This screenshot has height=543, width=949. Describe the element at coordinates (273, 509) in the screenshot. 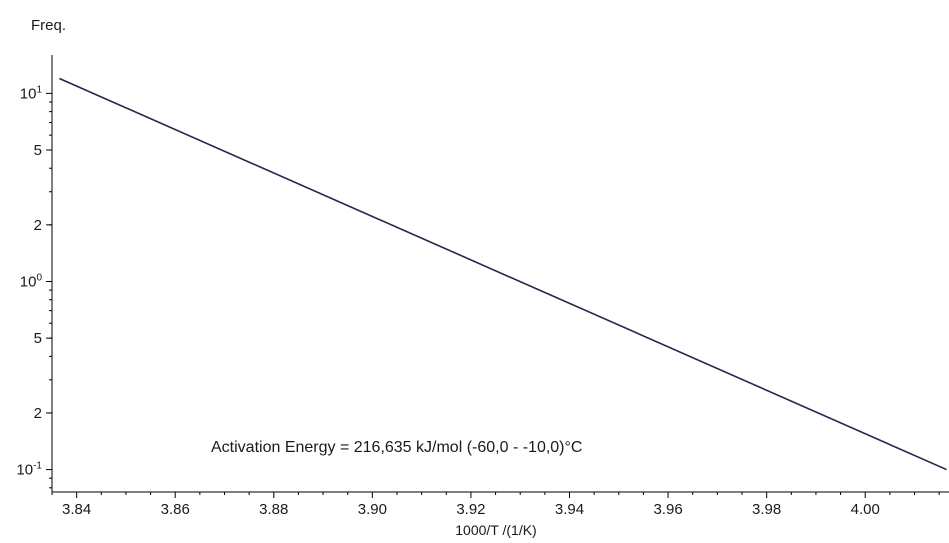

I see `x-tick-label: 3.88` at that location.